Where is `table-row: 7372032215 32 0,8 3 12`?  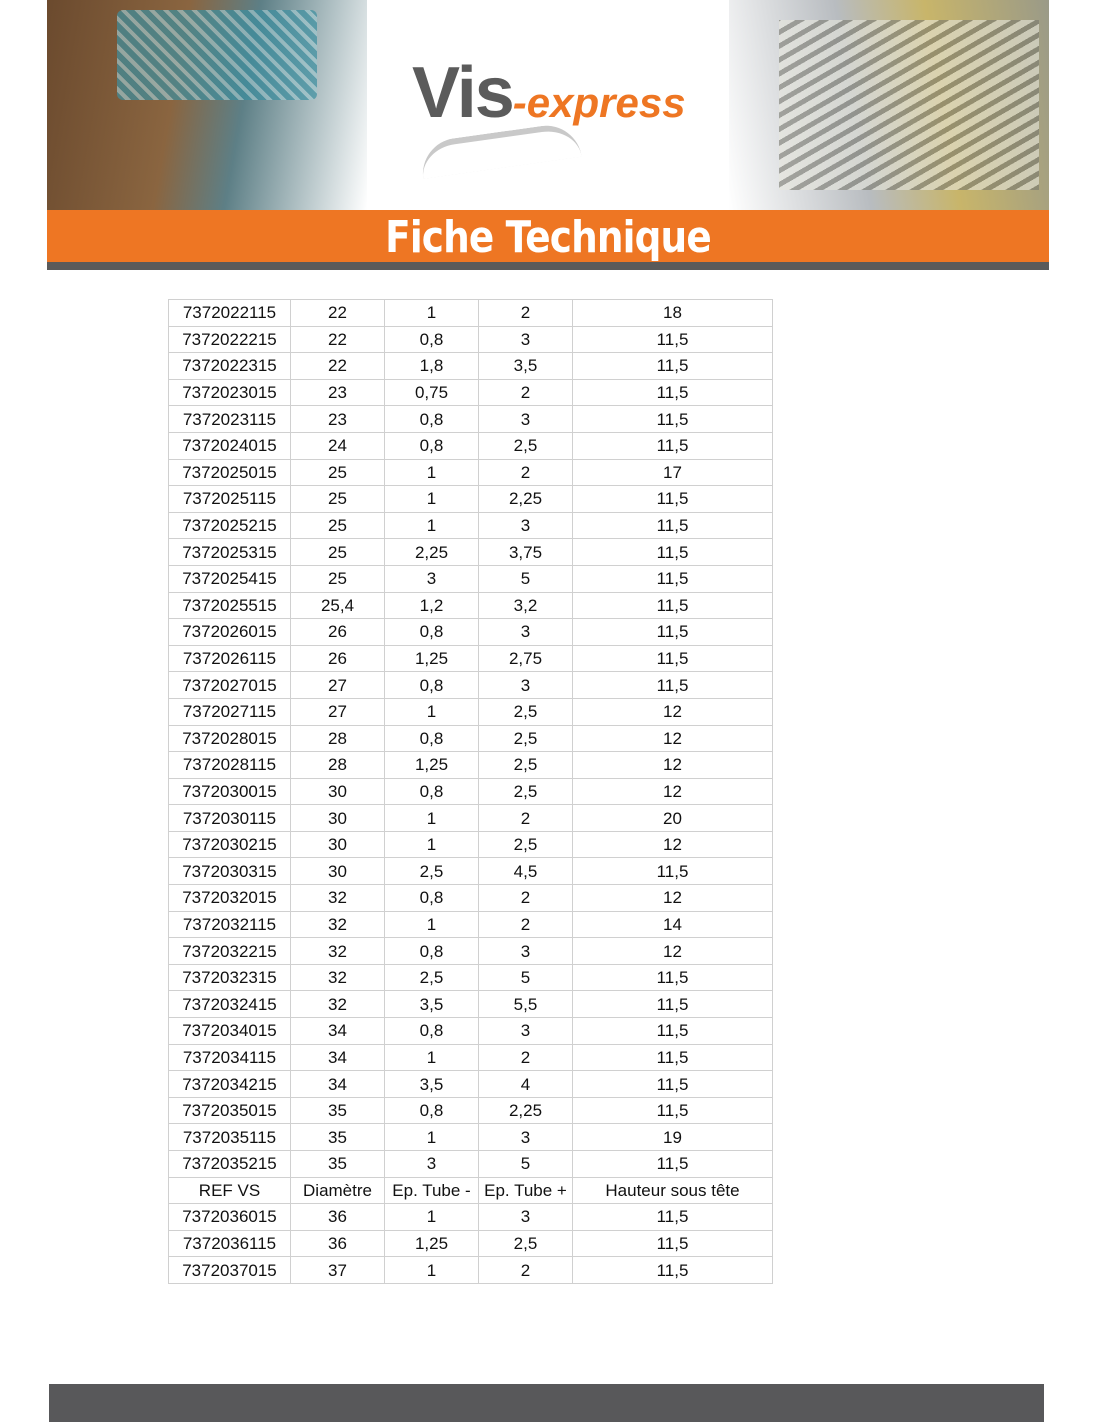 table-row: 7372032215 32 0,8 3 12 is located at coordinates (470, 951).